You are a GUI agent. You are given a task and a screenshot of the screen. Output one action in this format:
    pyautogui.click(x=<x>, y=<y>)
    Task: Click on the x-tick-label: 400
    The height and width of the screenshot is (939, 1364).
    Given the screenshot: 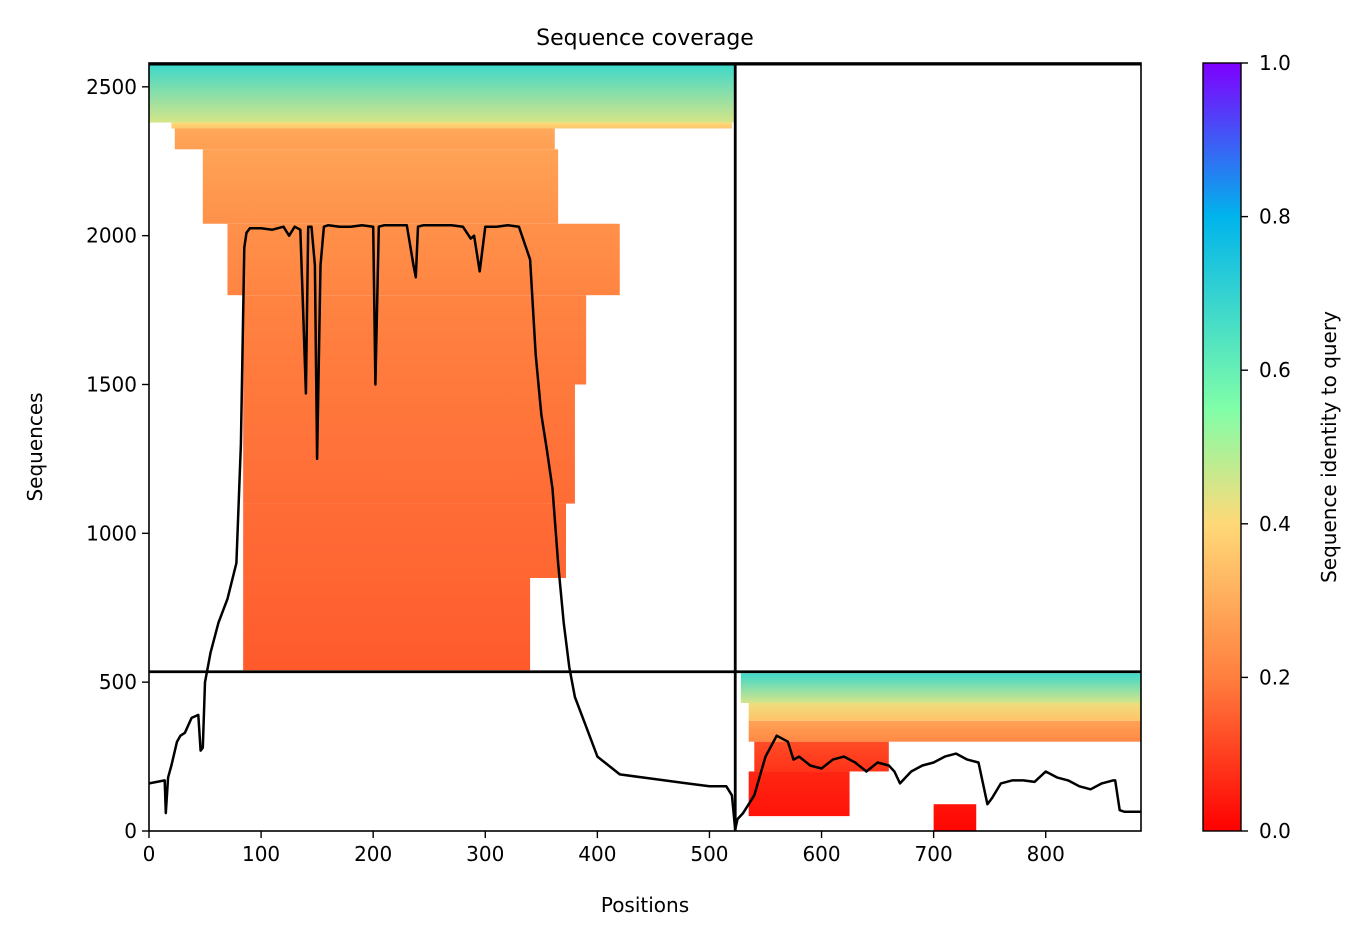 What is the action you would take?
    pyautogui.click(x=597, y=854)
    